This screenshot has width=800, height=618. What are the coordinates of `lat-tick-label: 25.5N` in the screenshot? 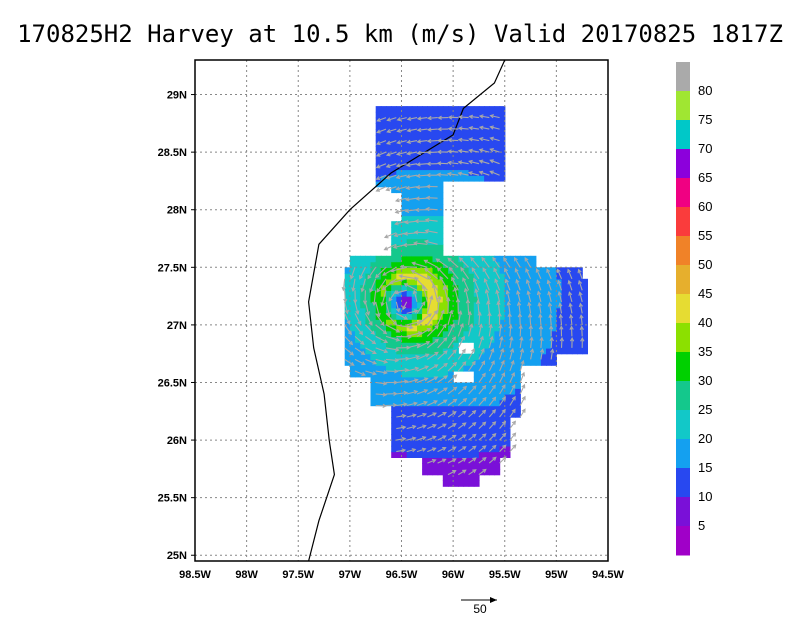 It's located at (172, 499).